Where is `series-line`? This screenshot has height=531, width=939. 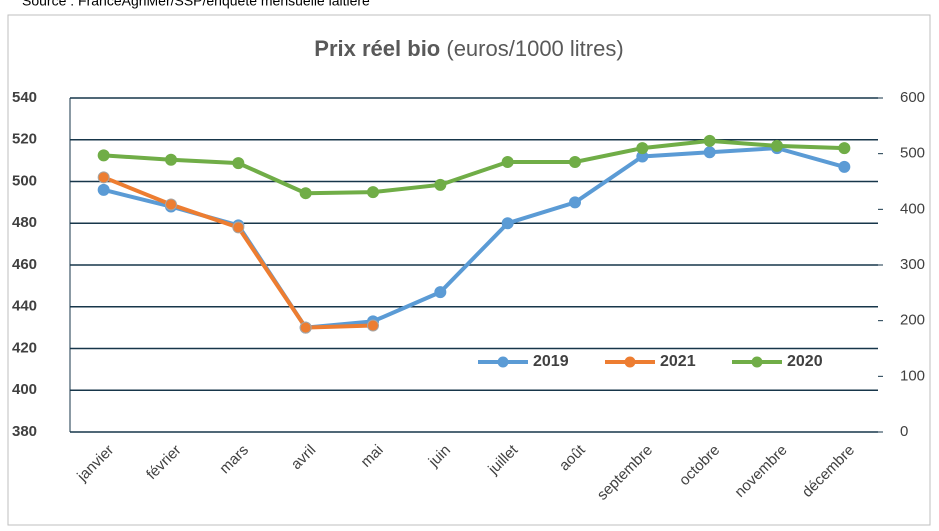
series-line is located at coordinates (474, 167).